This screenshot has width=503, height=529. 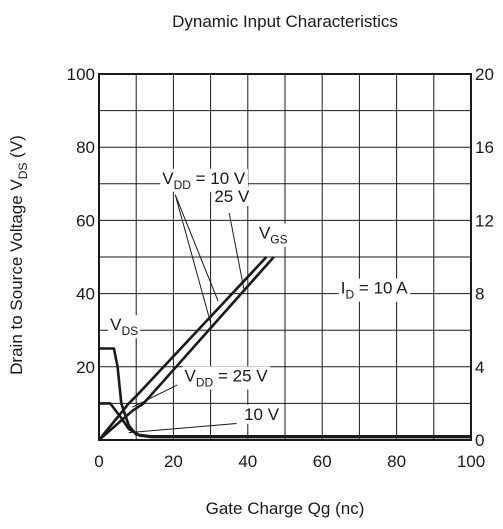 What do you see at coordinates (285, 21) in the screenshot?
I see `chart-title: Dynamic Input Characteristics` at bounding box center [285, 21].